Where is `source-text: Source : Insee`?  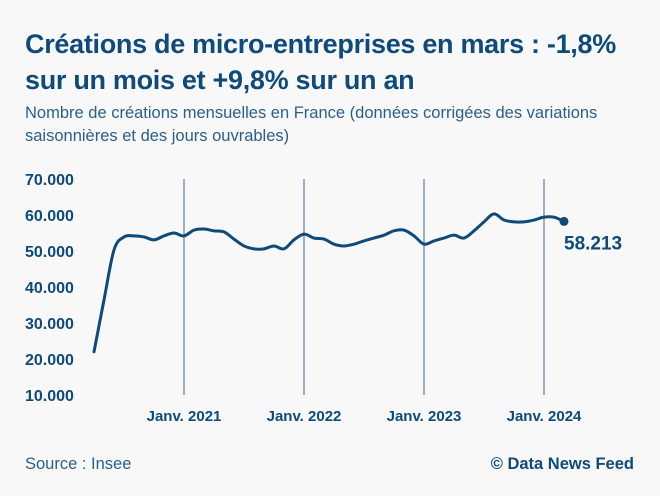
source-text: Source : Insee is located at coordinates (78, 464).